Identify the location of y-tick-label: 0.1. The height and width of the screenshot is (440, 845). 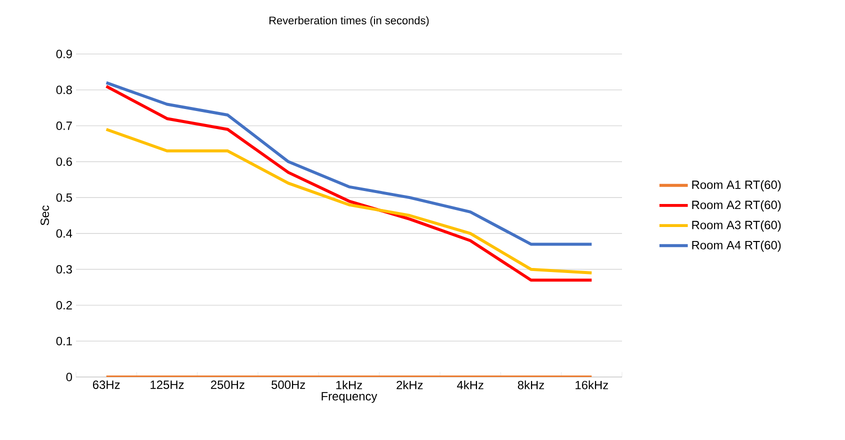
(64, 341).